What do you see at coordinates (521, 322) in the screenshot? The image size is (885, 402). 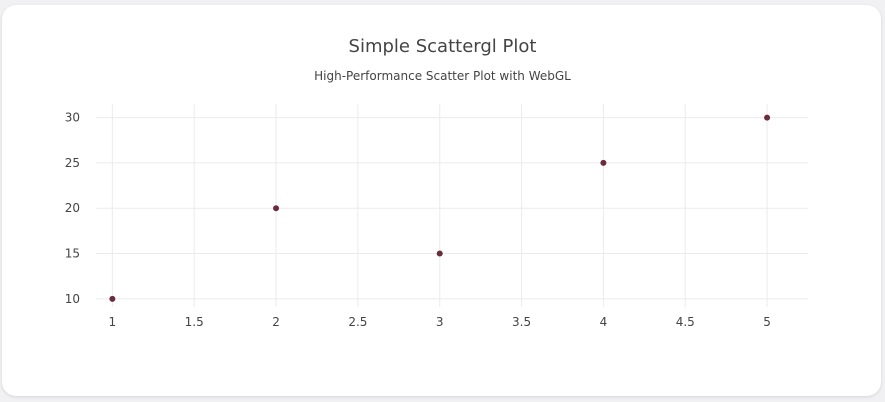 I see `x-tick-label: 3.5` at bounding box center [521, 322].